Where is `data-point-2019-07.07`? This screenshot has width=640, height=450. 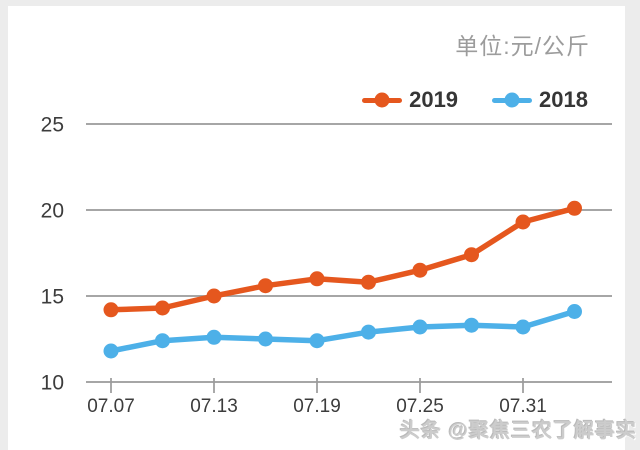
data-point-2019-07.07 is located at coordinates (111, 310).